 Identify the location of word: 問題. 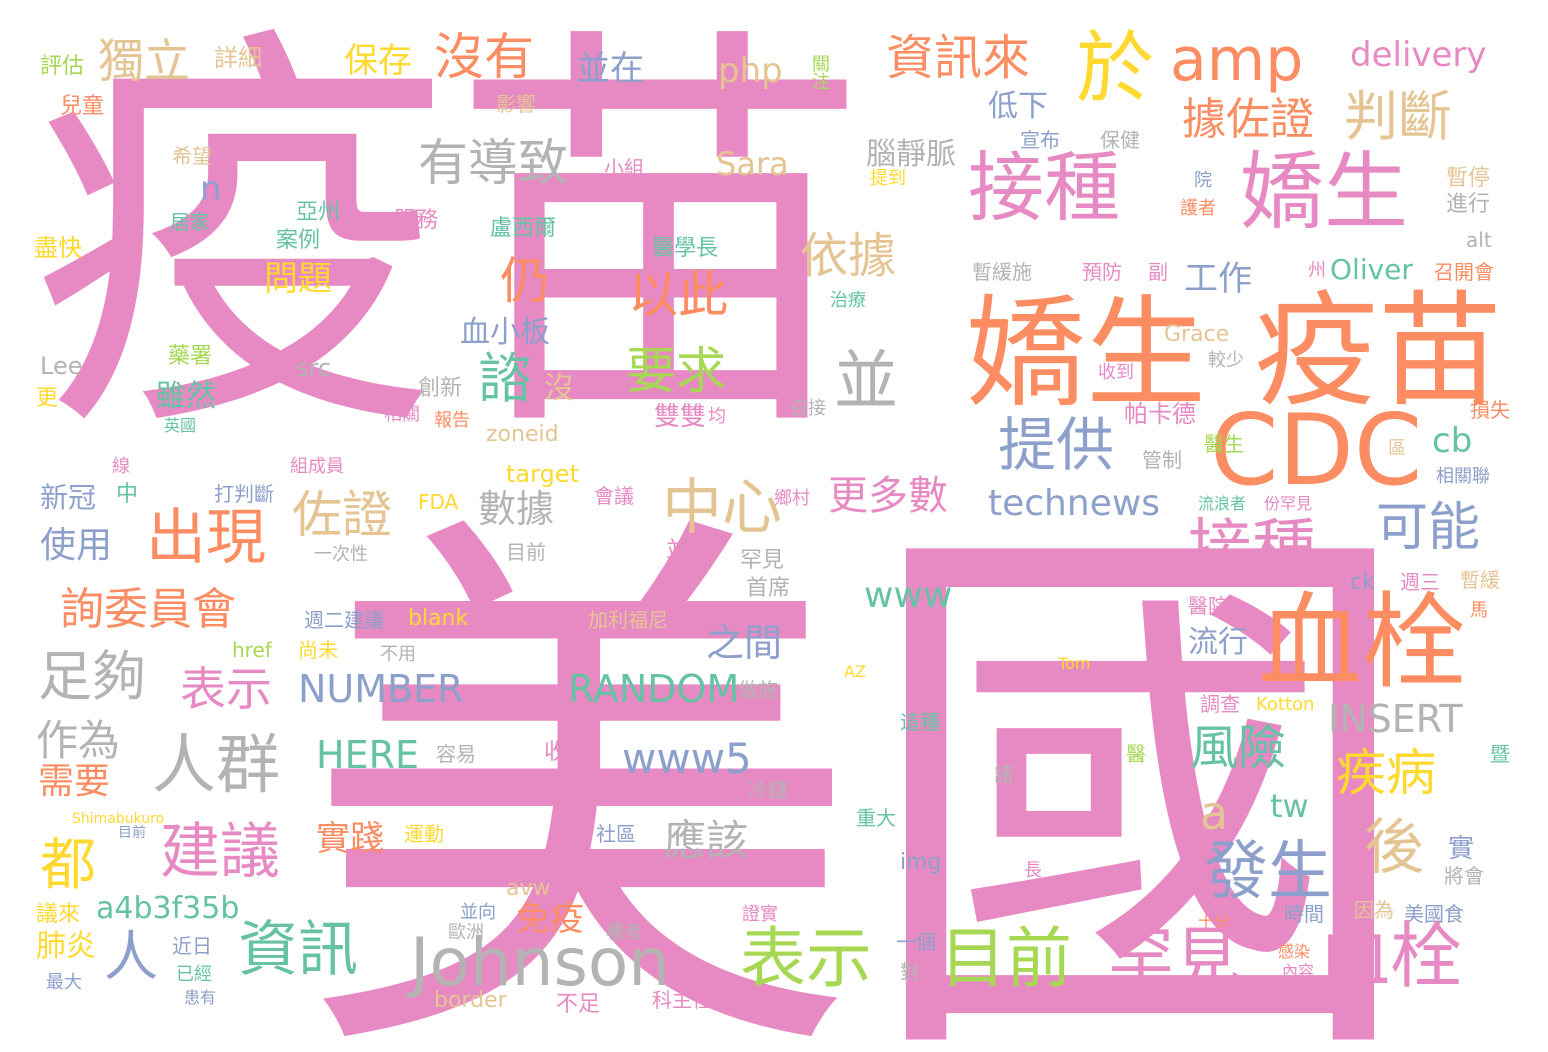
(298, 279).